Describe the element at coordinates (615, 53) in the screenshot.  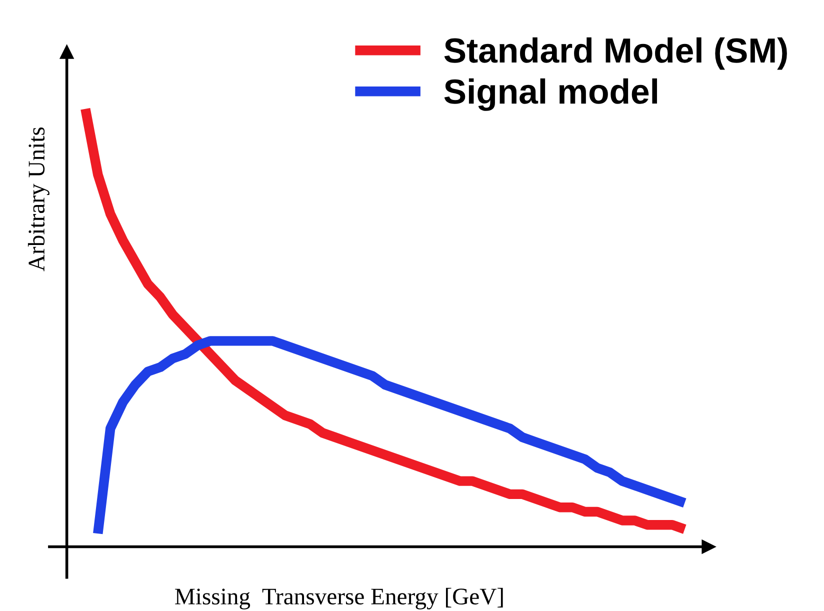
I see `legend-label: Standard Model (SM)` at that location.